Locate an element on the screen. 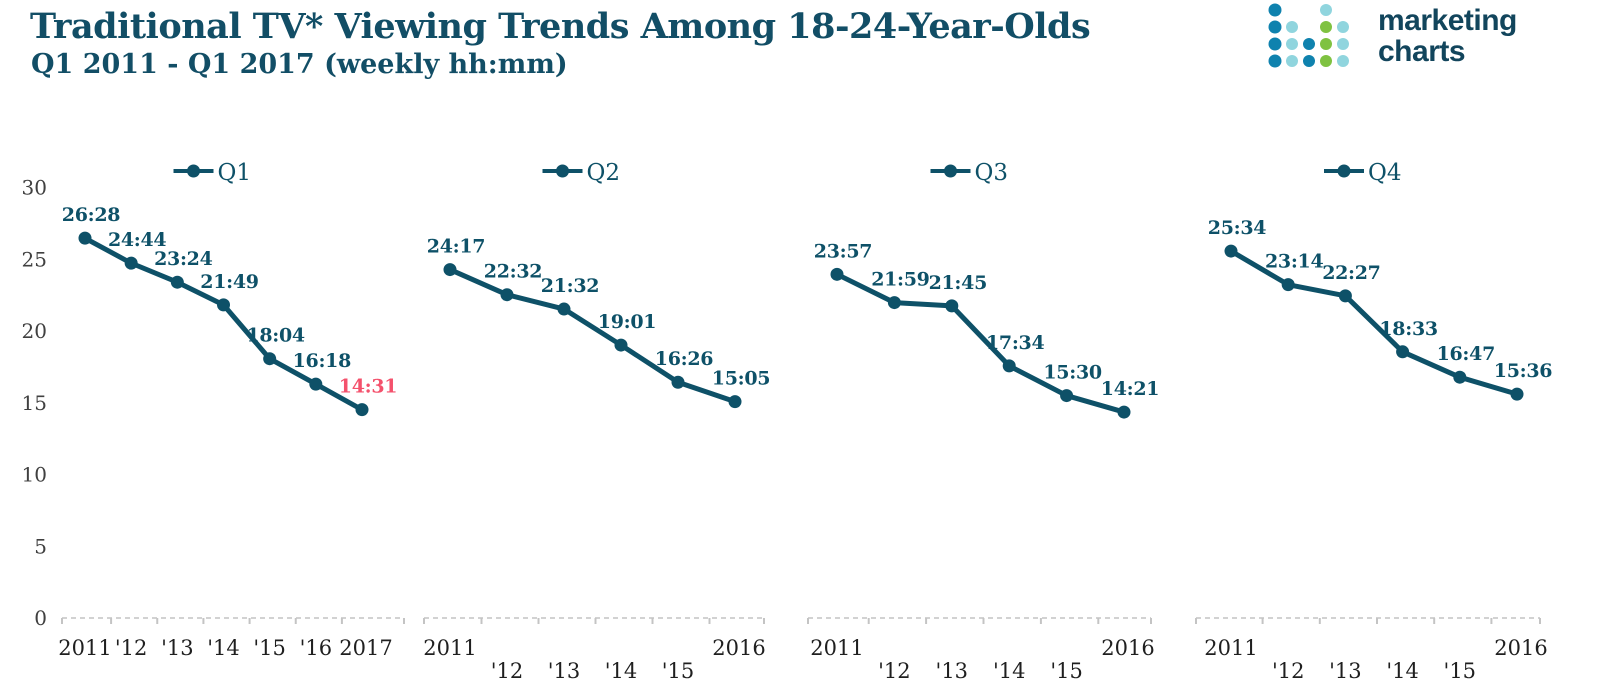  data-label: 21:59 is located at coordinates (900, 280).